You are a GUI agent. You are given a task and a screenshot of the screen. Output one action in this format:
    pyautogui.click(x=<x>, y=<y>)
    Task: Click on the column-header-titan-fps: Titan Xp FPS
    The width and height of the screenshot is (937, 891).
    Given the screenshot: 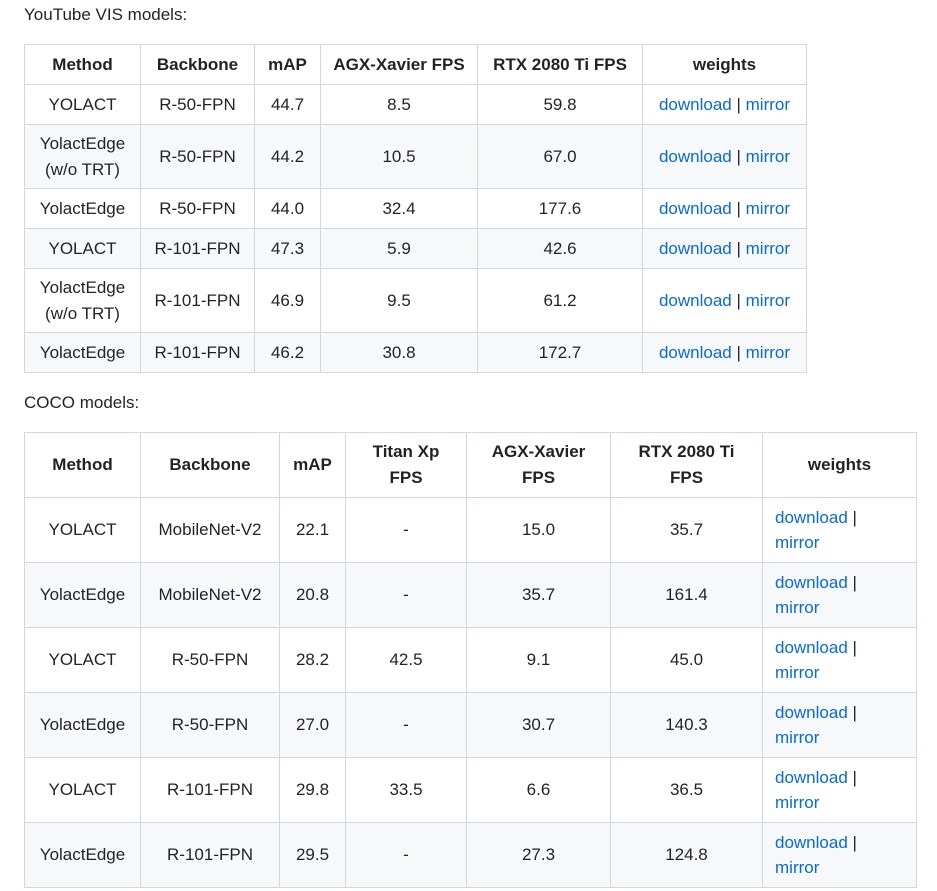 What is the action you would take?
    pyautogui.click(x=406, y=465)
    